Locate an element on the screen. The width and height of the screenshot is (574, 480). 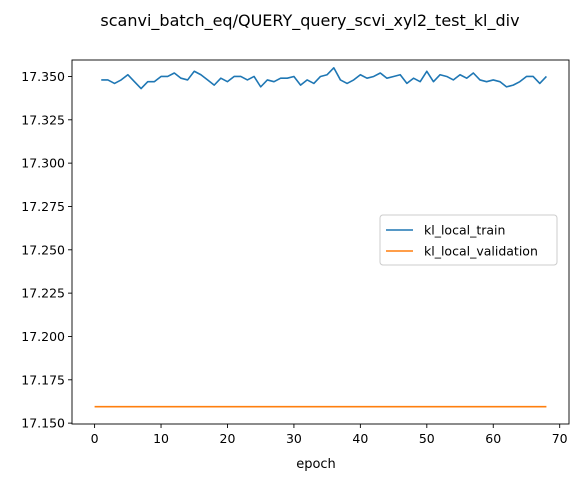
y-tick-label: 17.325 is located at coordinates (43, 119).